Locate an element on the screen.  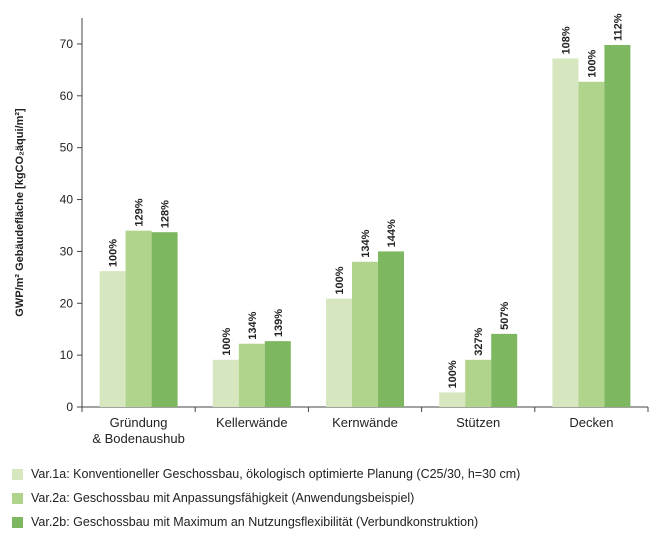
x-tick-label: Gründung is located at coordinates (139, 422).